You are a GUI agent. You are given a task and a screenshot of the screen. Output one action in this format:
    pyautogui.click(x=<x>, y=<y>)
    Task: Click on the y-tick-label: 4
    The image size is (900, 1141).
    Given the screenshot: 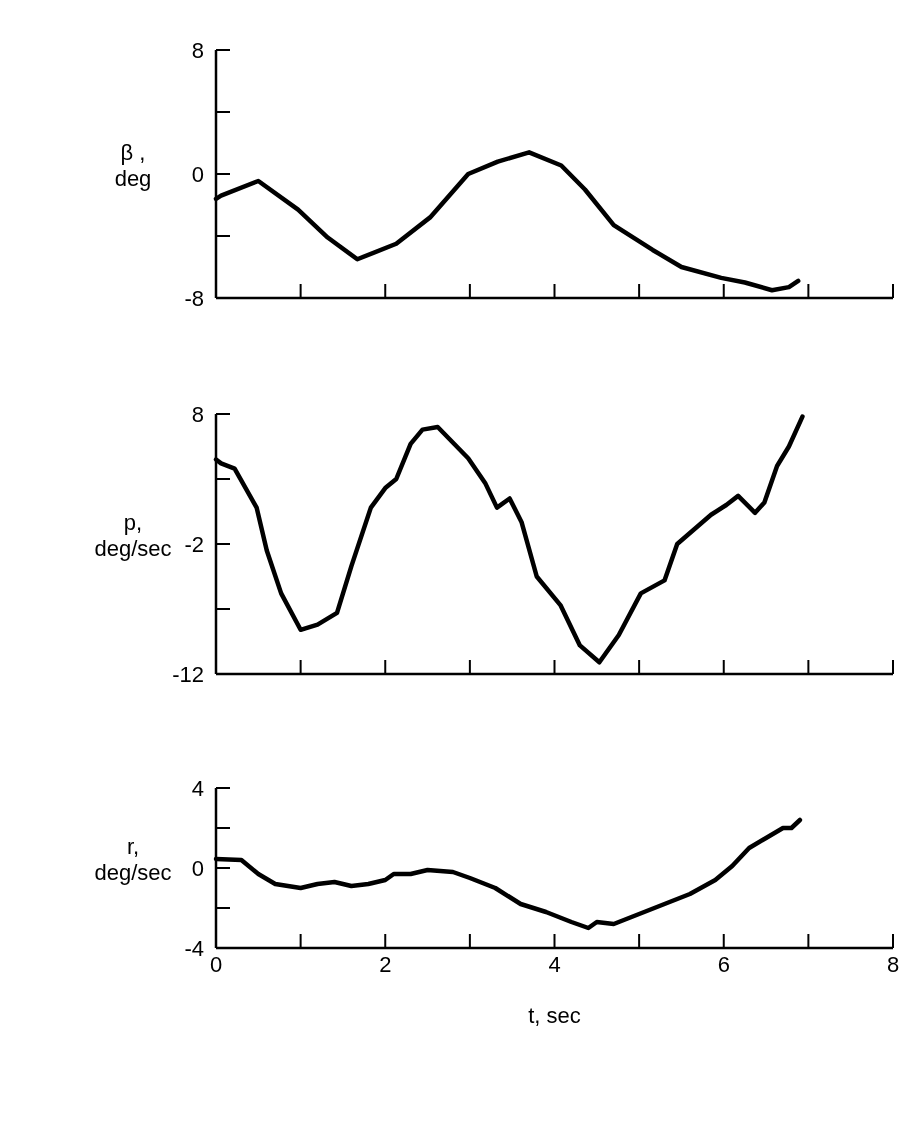 What is the action you would take?
    pyautogui.click(x=197, y=788)
    